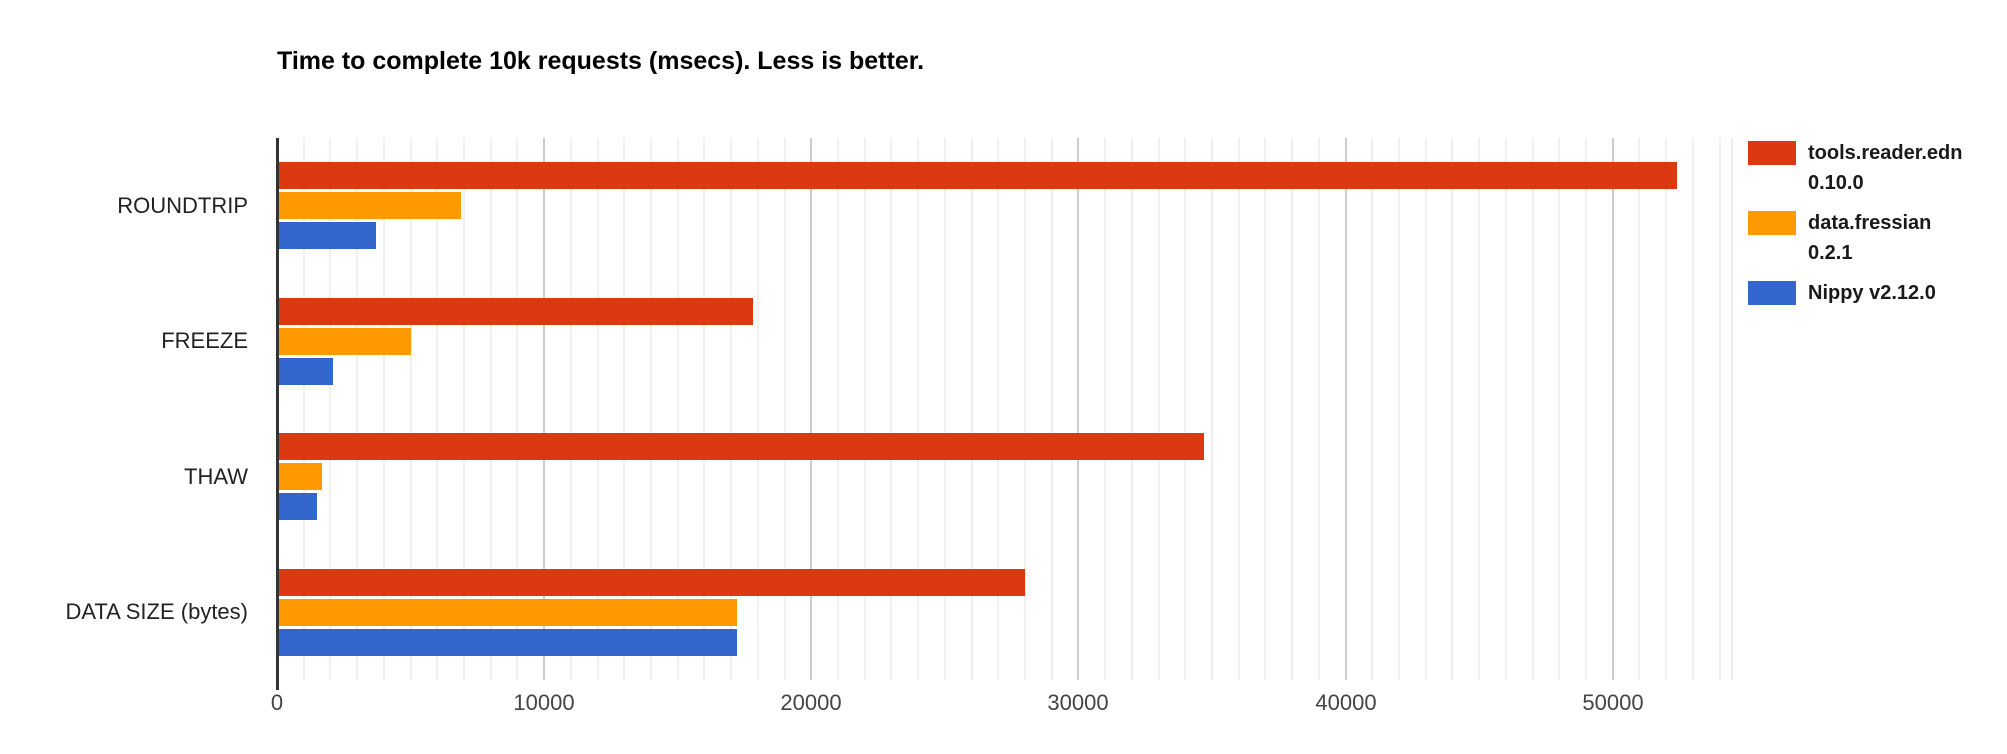 Image resolution: width=2007 pixels, height=754 pixels. Describe the element at coordinates (1870, 223) in the screenshot. I see `legend-label-line: data.fressian` at that location.